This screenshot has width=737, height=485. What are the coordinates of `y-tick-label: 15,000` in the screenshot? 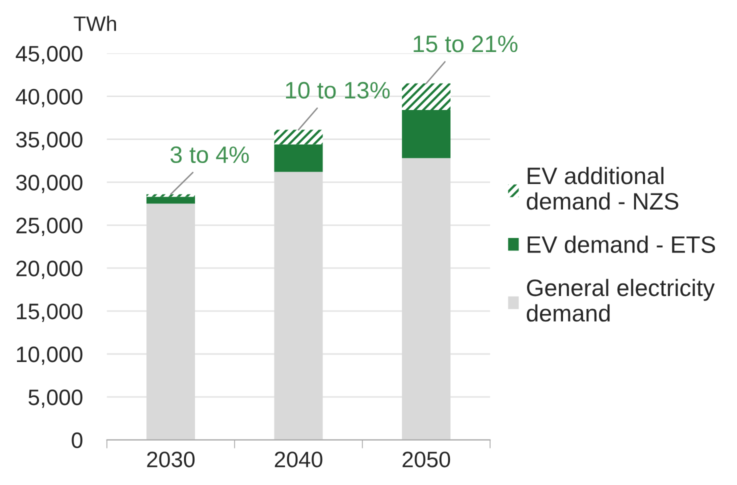 It's located at (49, 313).